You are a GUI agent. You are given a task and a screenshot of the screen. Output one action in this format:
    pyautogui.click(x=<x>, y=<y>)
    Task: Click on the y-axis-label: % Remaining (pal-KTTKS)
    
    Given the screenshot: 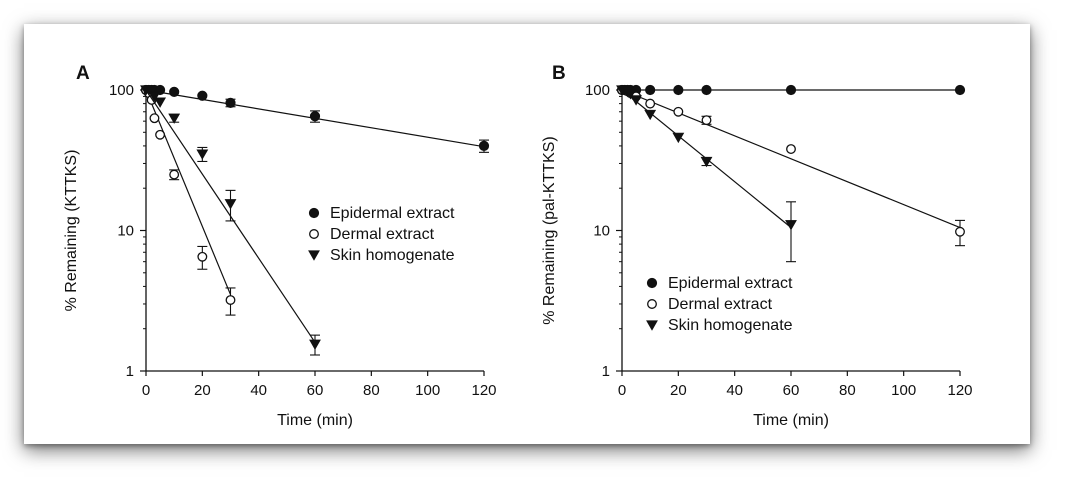 What is the action you would take?
    pyautogui.click(x=549, y=230)
    